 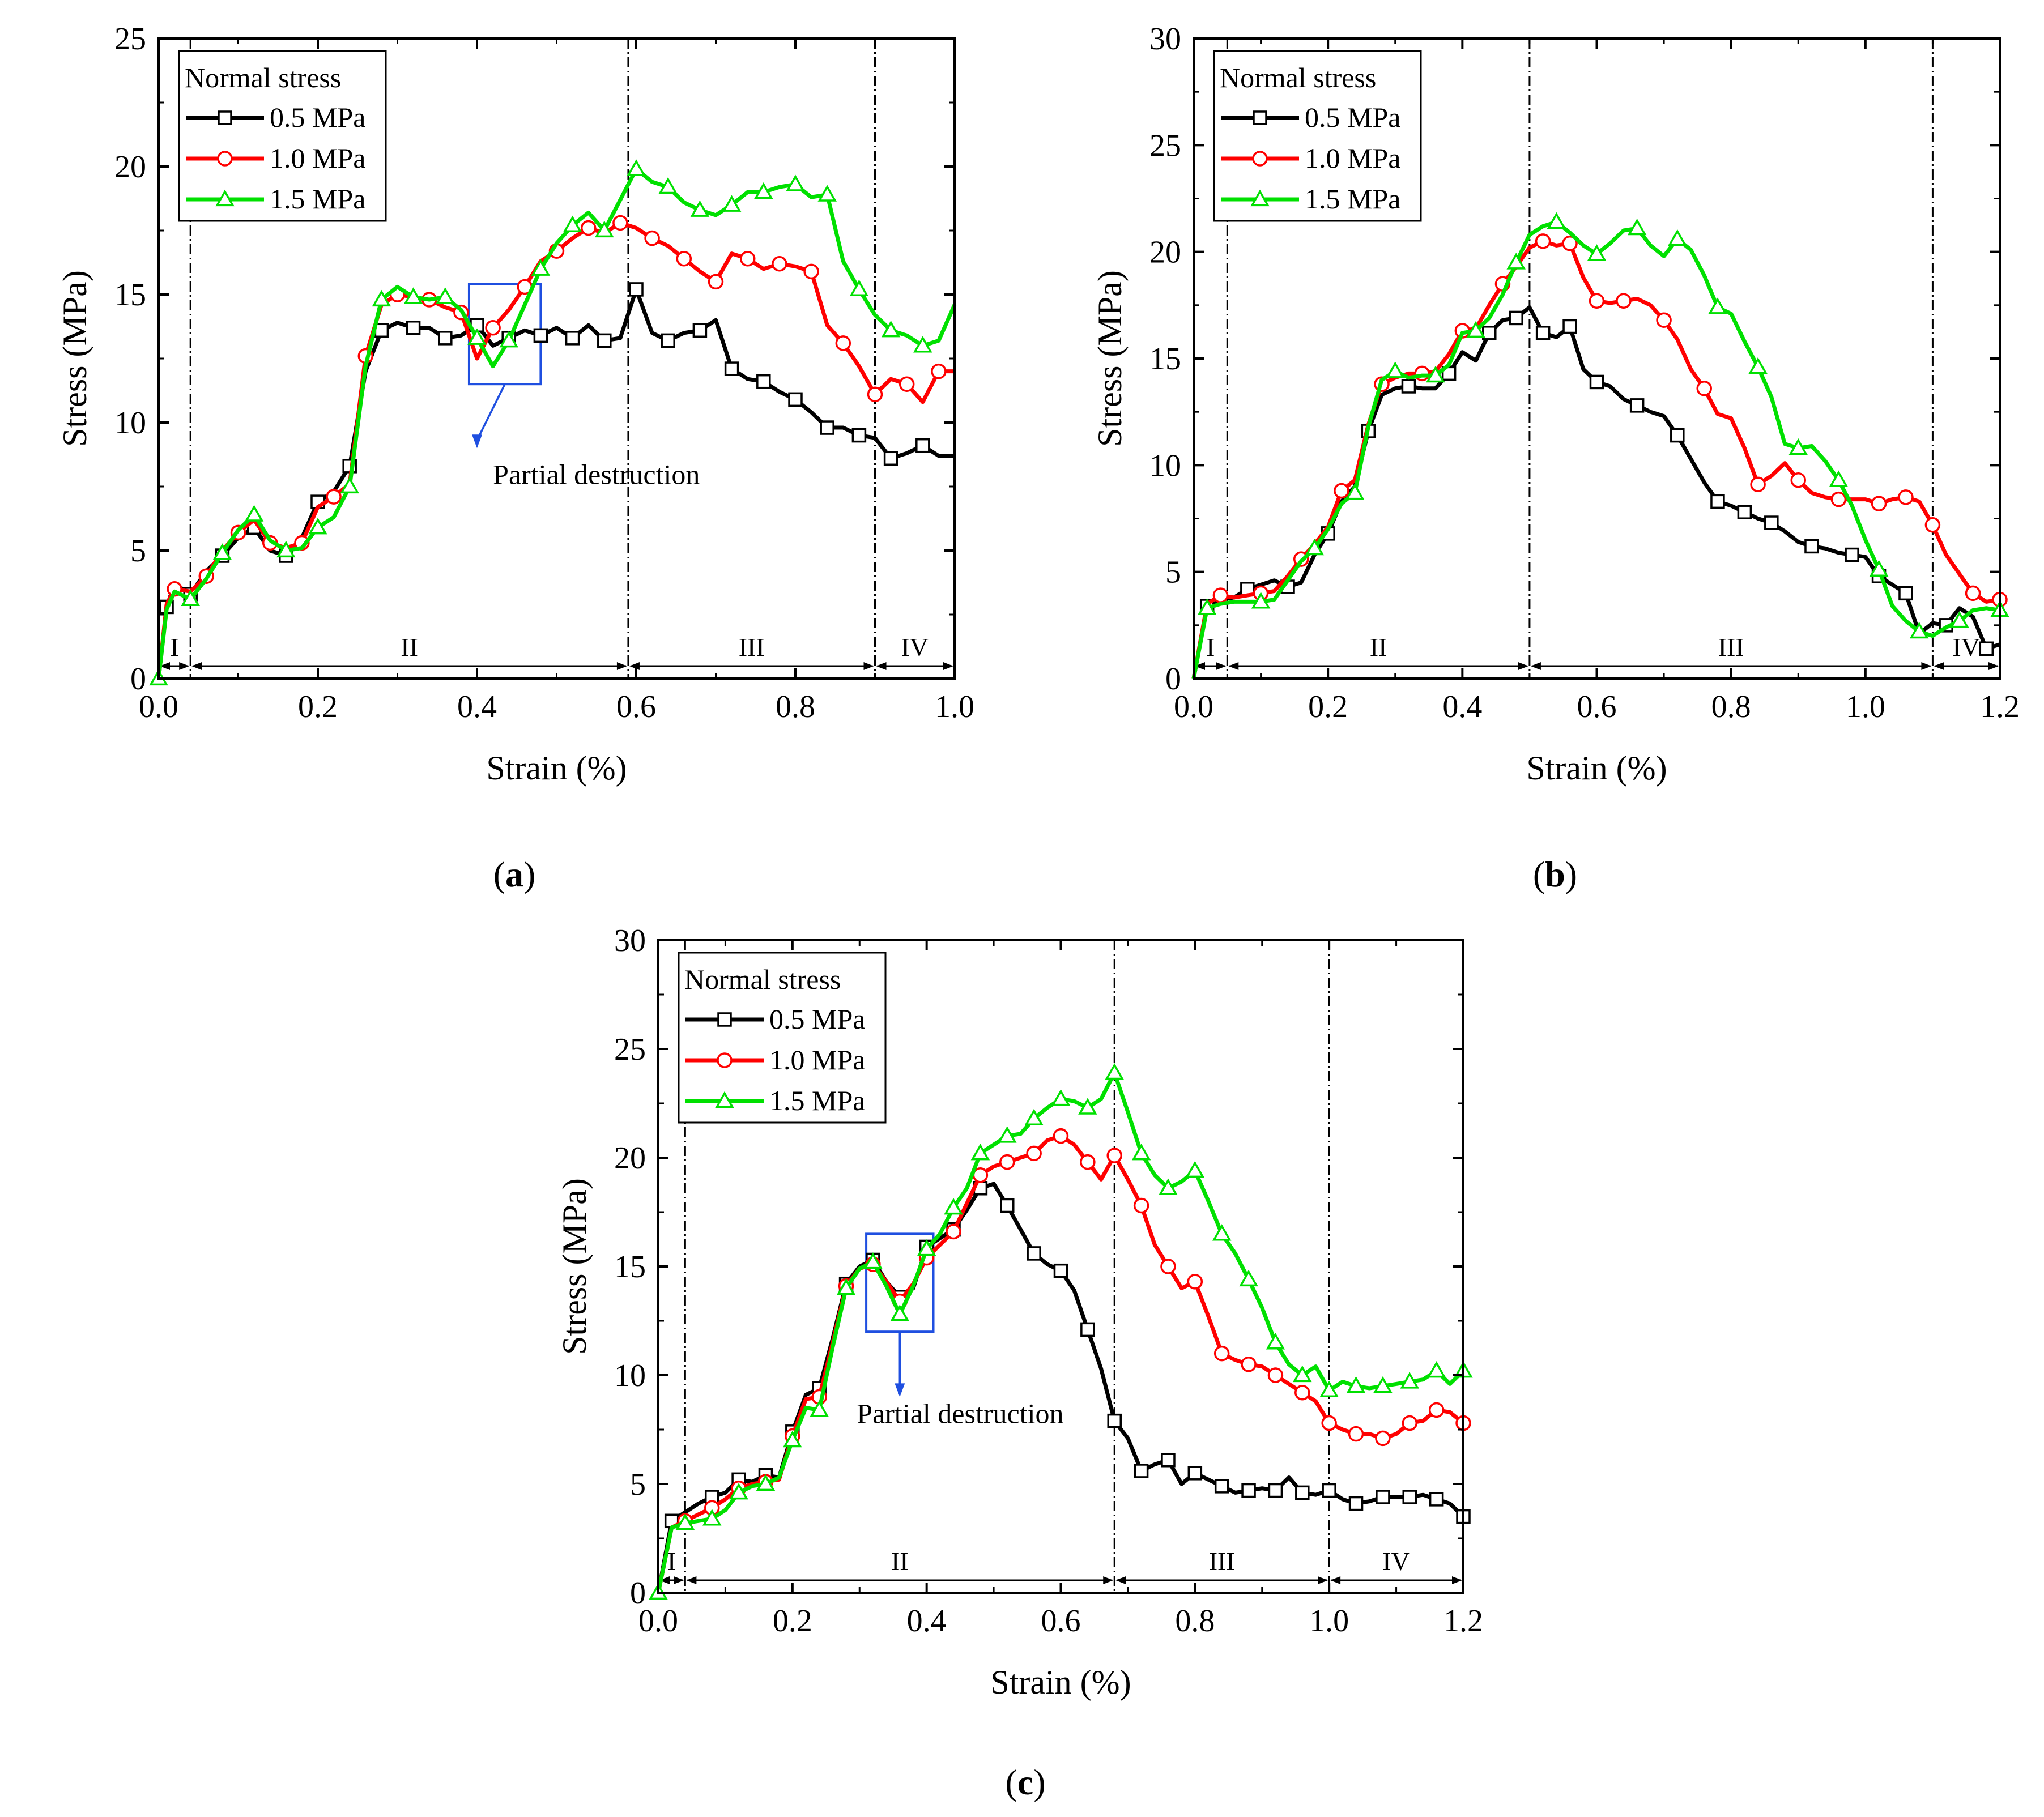 What do you see at coordinates (1378, 647) in the screenshot?
I see `stage-label: II` at bounding box center [1378, 647].